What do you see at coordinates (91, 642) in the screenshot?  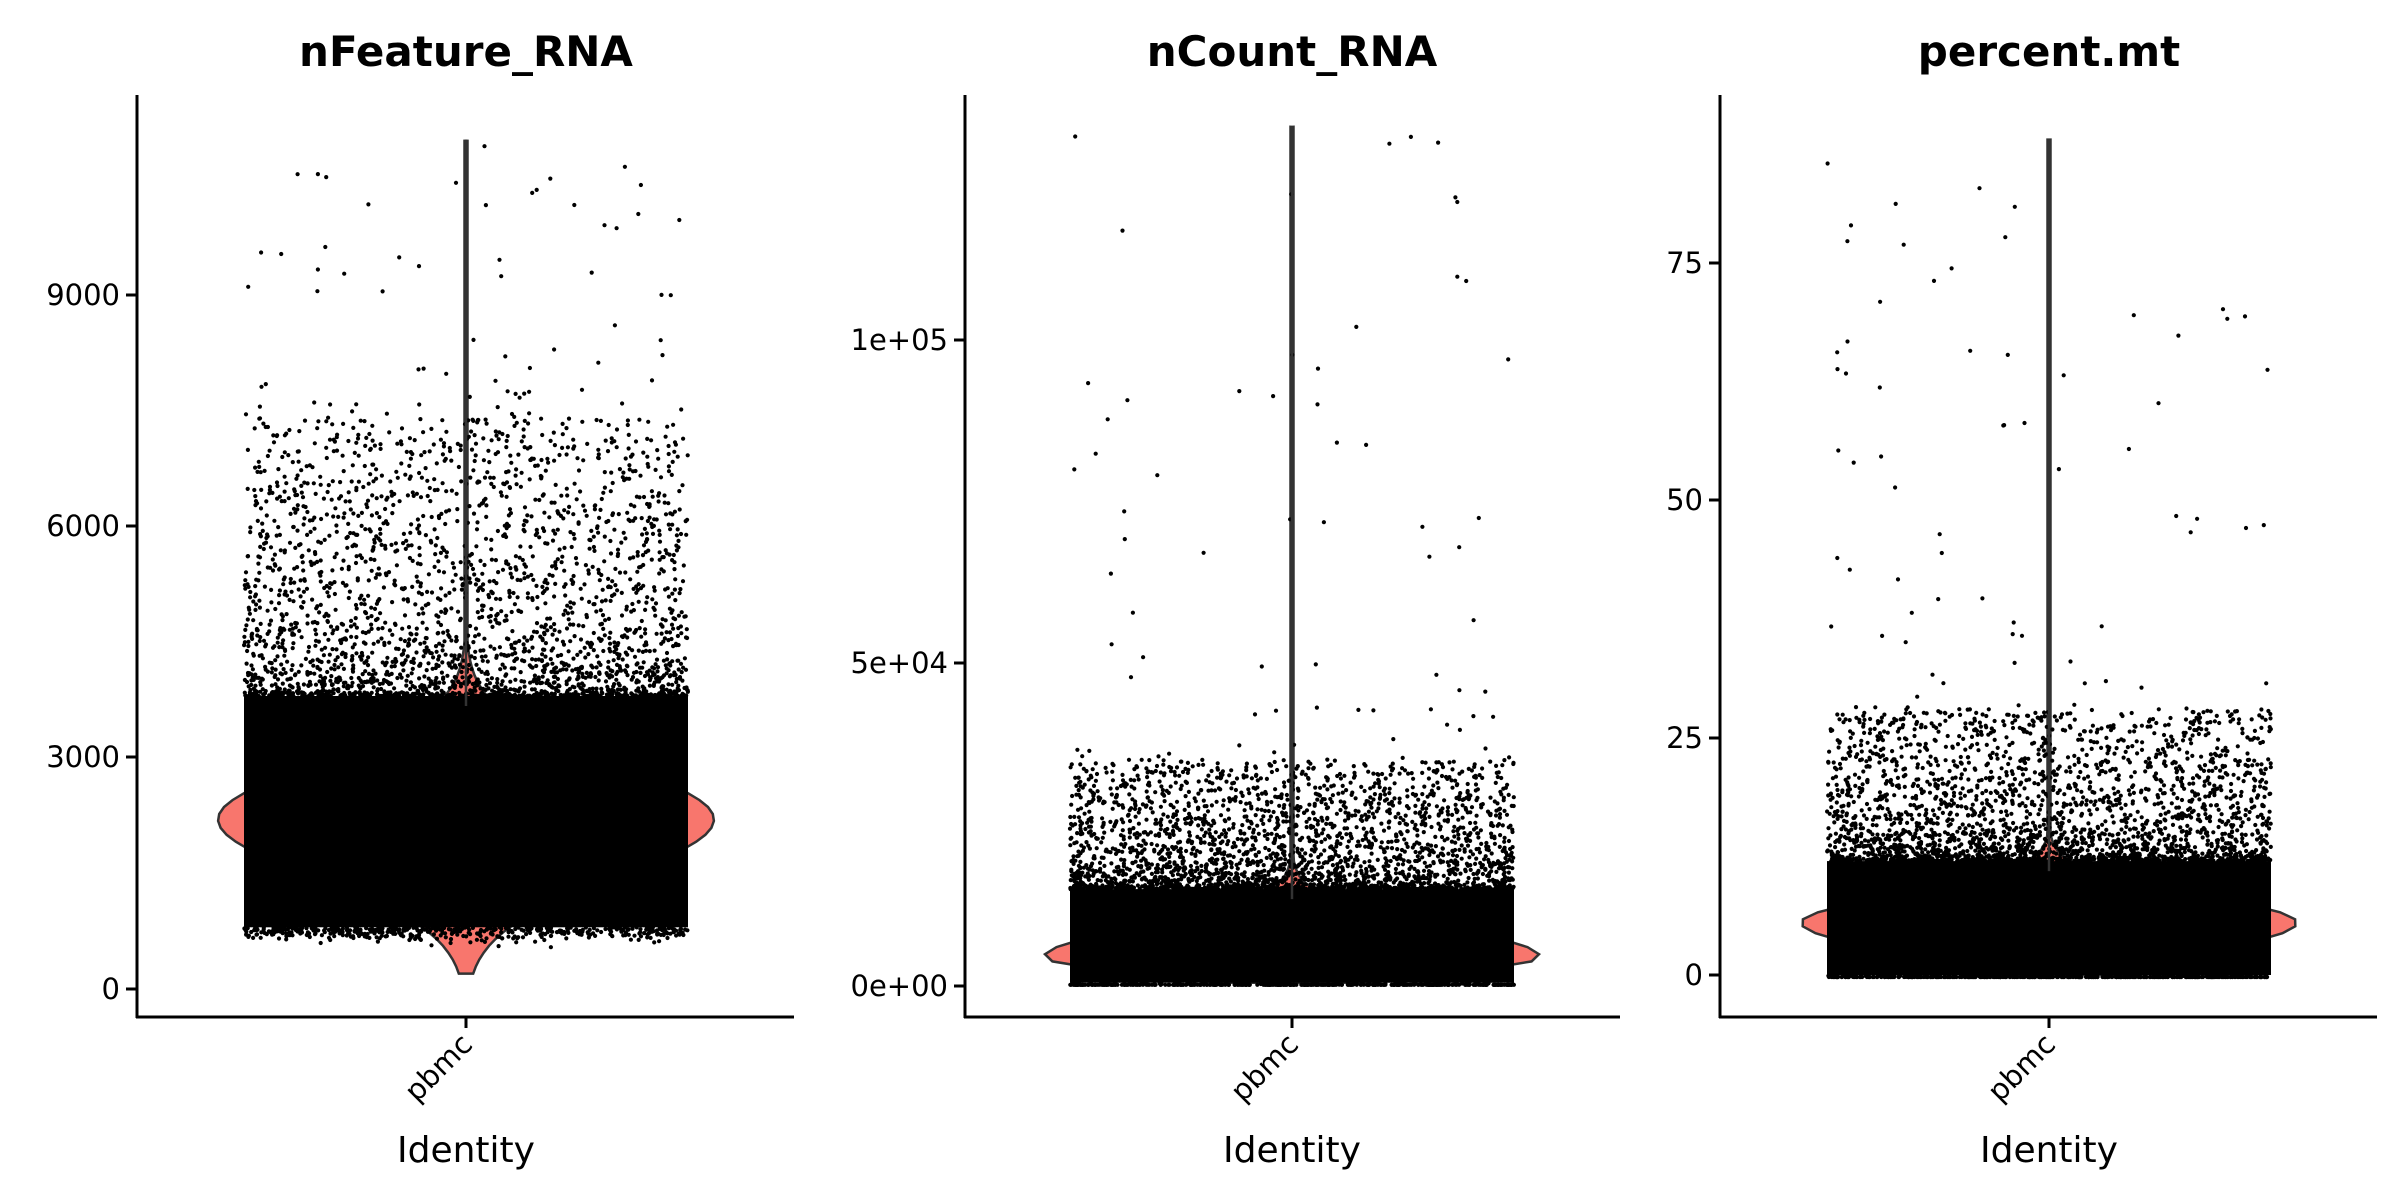 I see `y-axis-ticks: 0 3000 6000 9000` at bounding box center [91, 642].